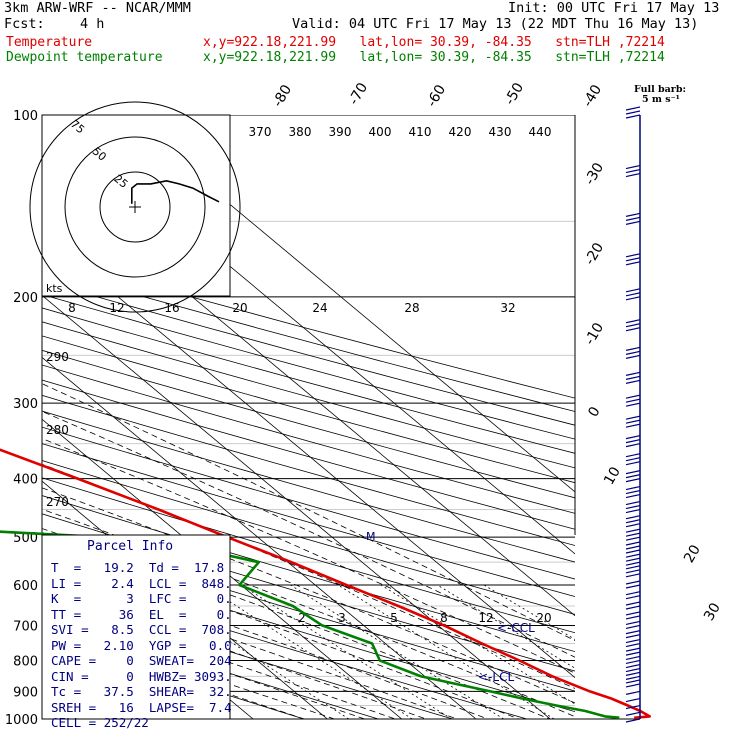 The width and height of the screenshot is (740, 740). What do you see at coordinates (358, 94) in the screenshot?
I see `isotherm-label: -70` at bounding box center [358, 94].